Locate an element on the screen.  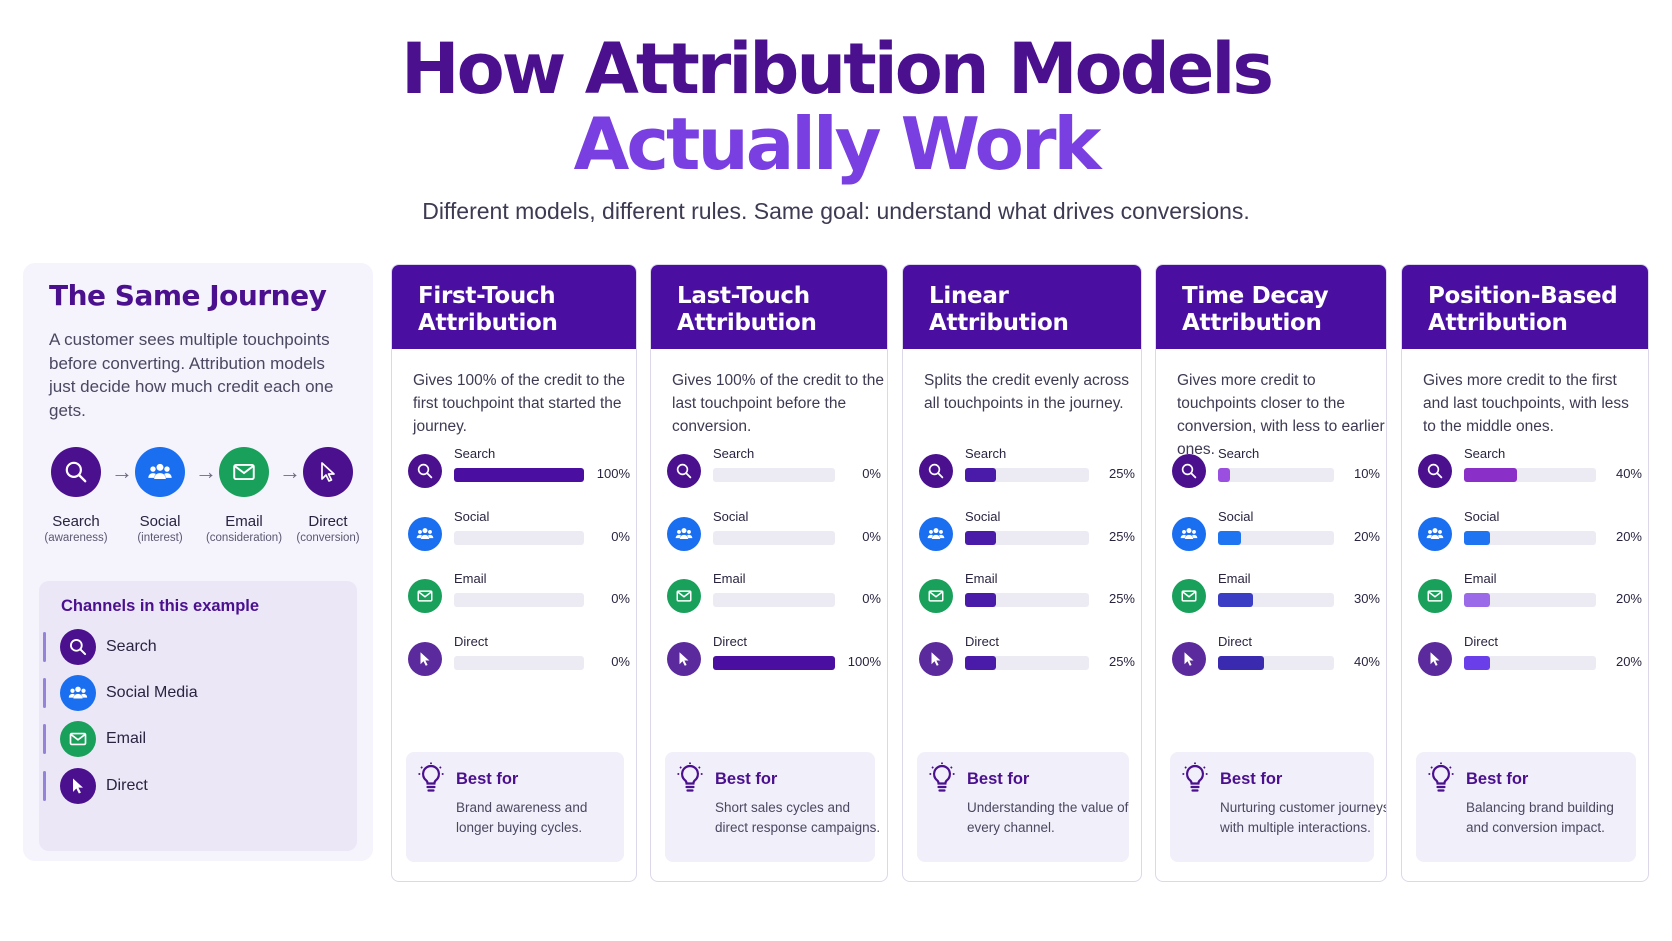
journey-step-name: Search is located at coordinates (76, 521).